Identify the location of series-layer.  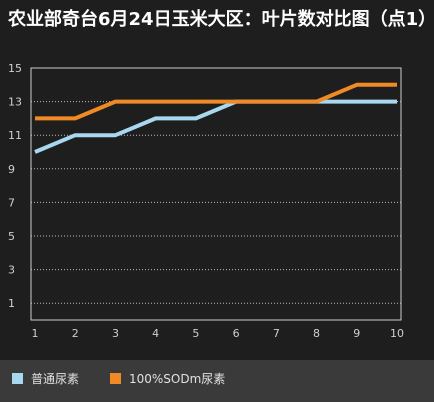
(215, 118).